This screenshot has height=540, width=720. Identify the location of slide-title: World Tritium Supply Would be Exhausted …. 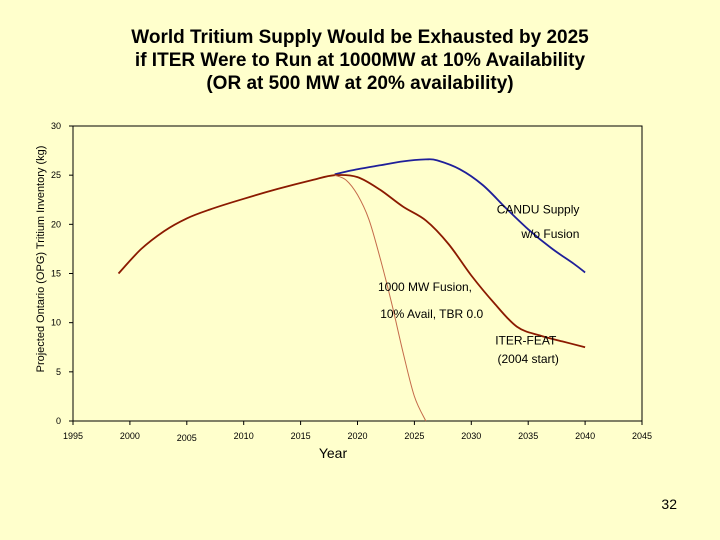
(360, 60).